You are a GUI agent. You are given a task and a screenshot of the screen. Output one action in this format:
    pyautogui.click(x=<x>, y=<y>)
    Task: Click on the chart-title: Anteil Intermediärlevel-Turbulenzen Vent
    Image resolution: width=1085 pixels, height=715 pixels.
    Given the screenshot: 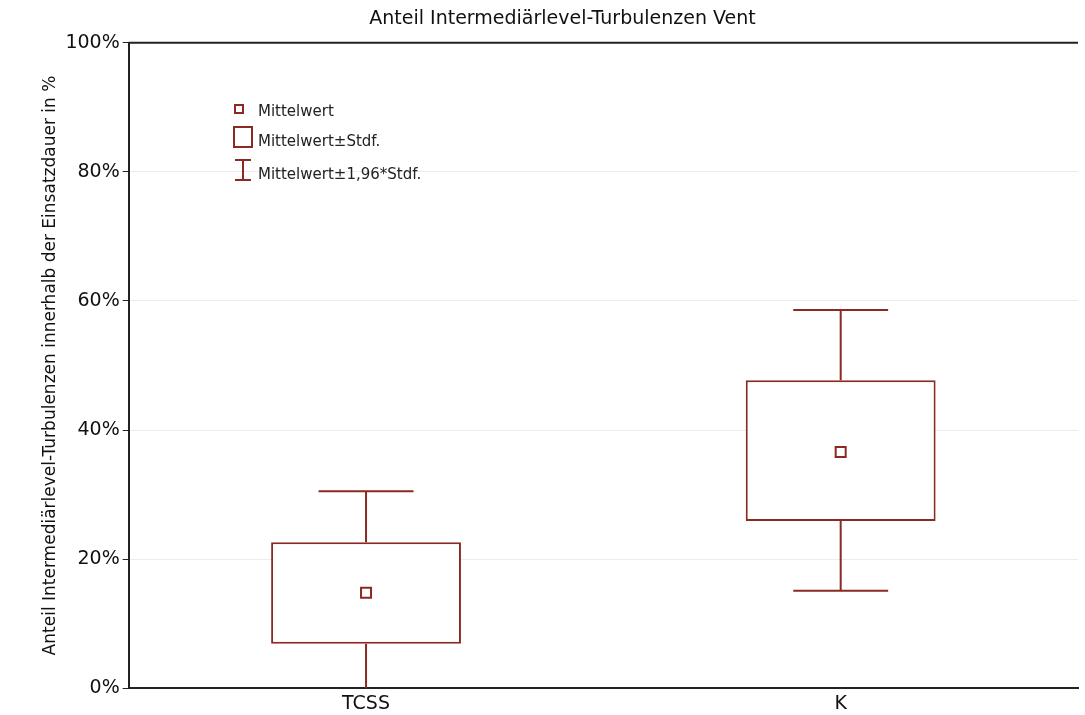 What is the action you would take?
    pyautogui.click(x=562, y=17)
    